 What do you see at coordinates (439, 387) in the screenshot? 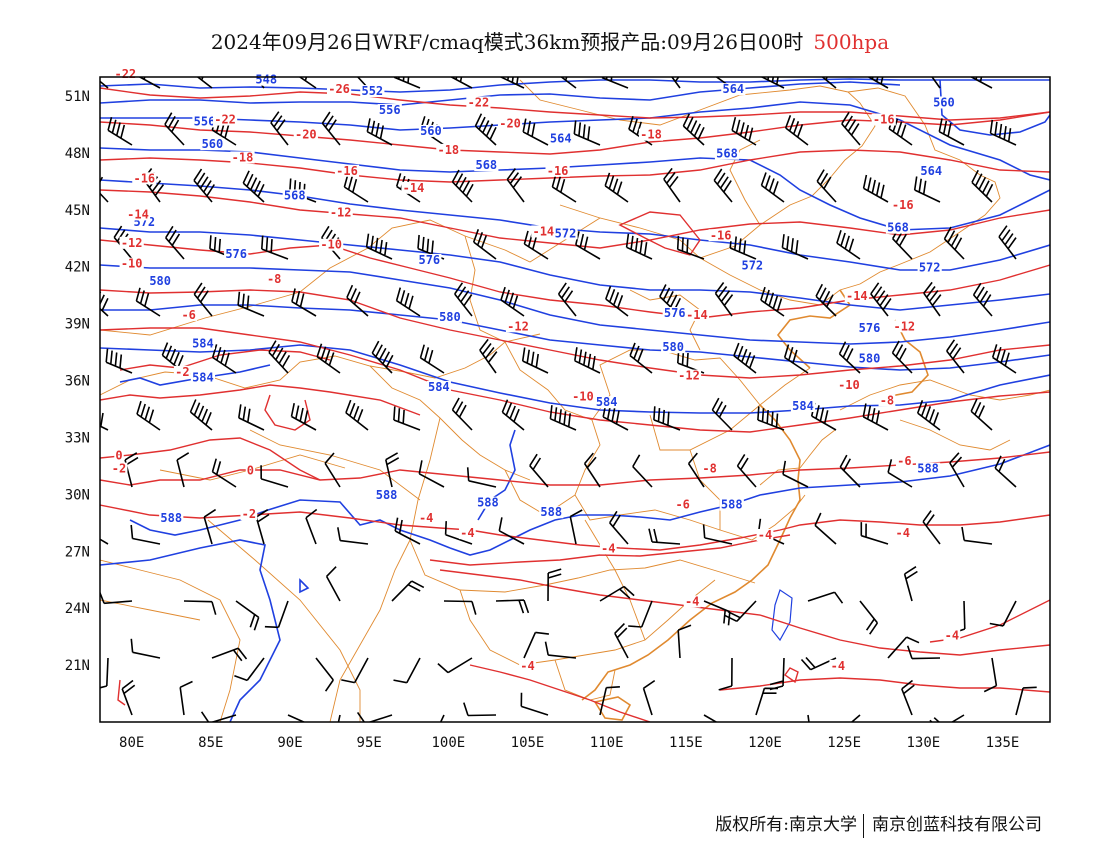
I see `geopotential-label: 584` at bounding box center [439, 387].